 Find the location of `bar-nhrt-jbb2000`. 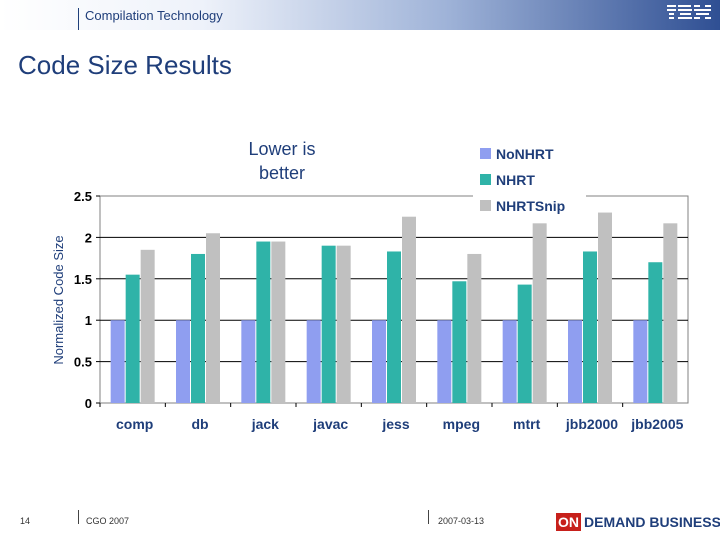

bar-nhrt-jbb2000 is located at coordinates (590, 327).